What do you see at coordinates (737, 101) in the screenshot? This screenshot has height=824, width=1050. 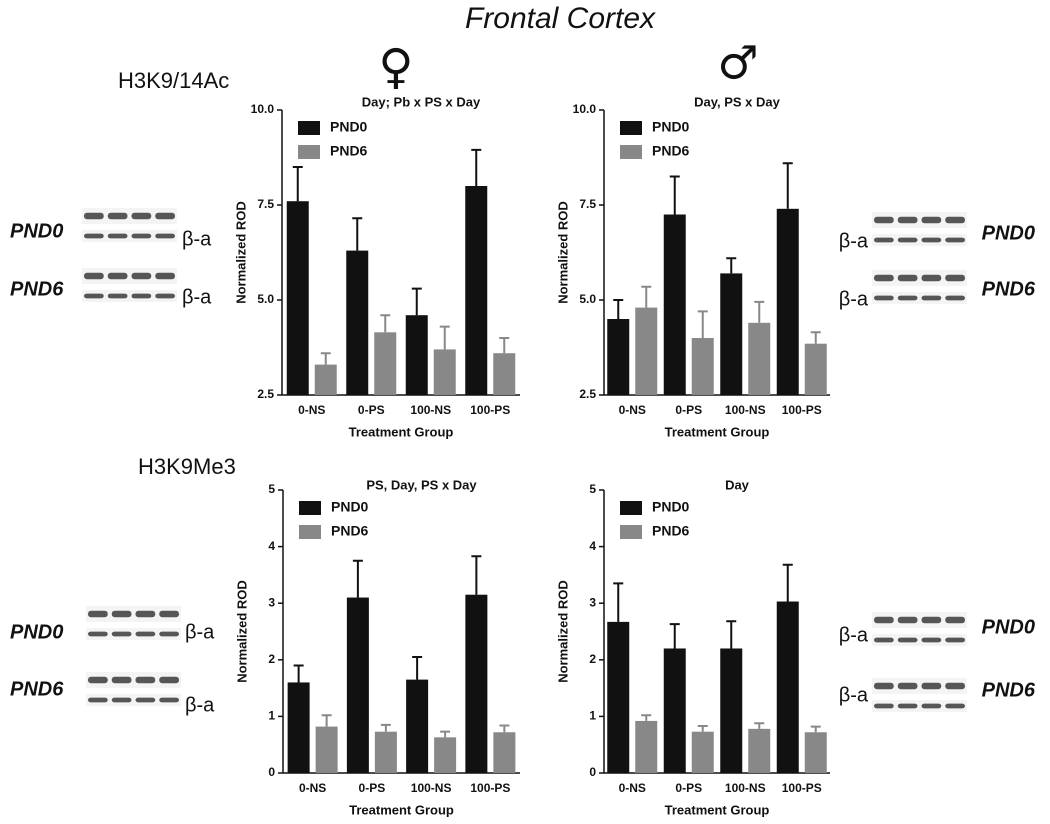 I see `chart-title: Day, PS x Day` at bounding box center [737, 101].